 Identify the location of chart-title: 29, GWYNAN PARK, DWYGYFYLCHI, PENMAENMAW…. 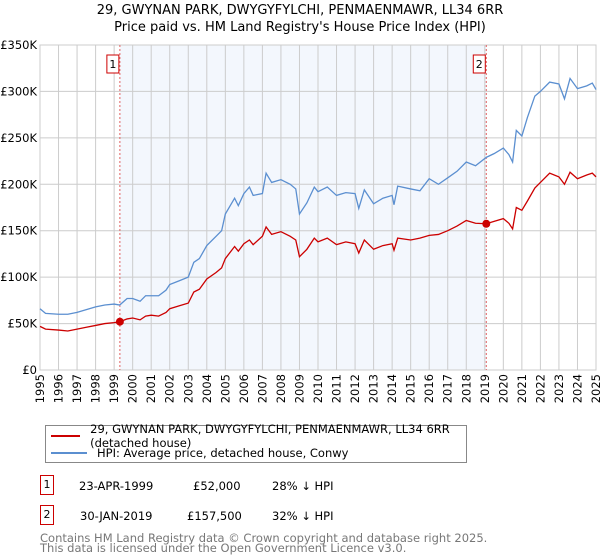
(300, 10).